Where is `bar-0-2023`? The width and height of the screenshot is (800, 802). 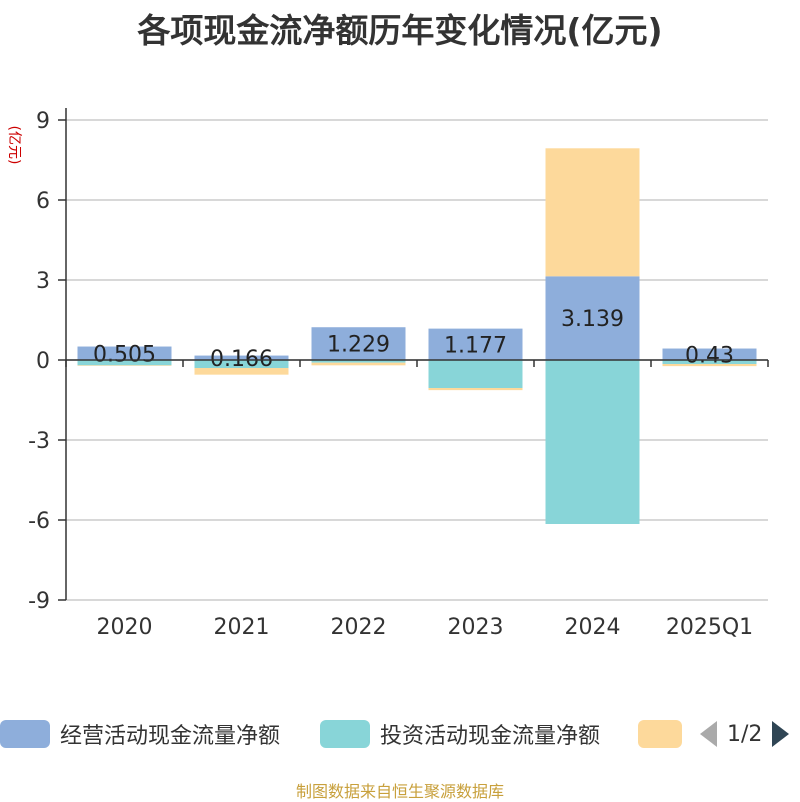 bar-0-2023 is located at coordinates (475, 344).